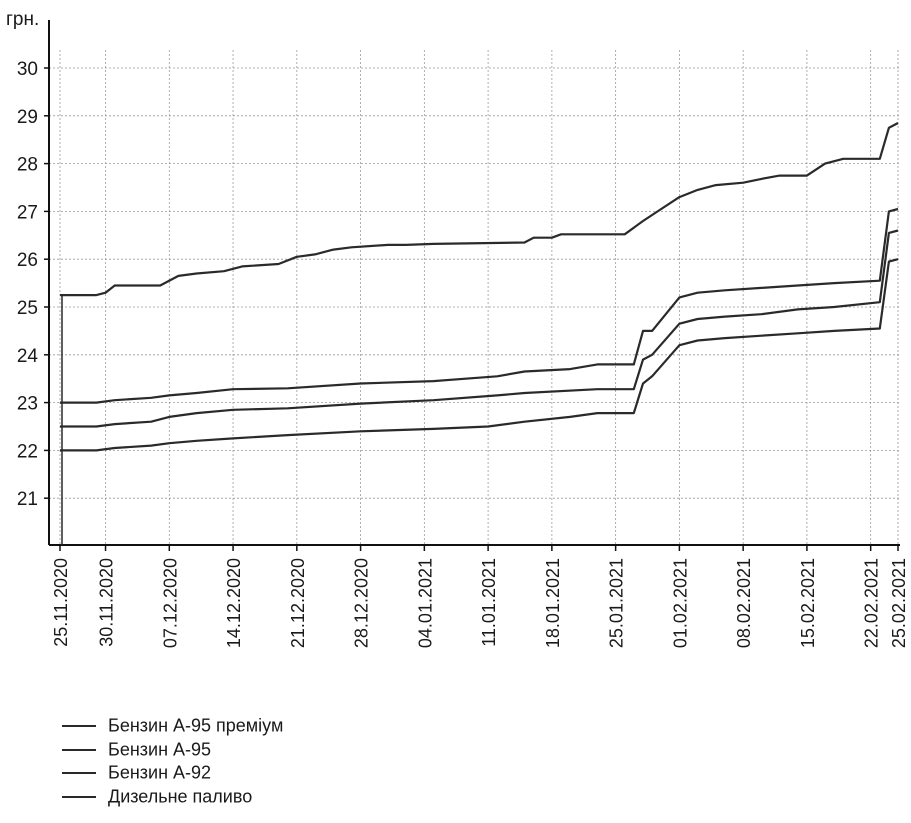 The height and width of the screenshot is (823, 911). What do you see at coordinates (27, 451) in the screenshot?
I see `y-tick-label: 22` at bounding box center [27, 451].